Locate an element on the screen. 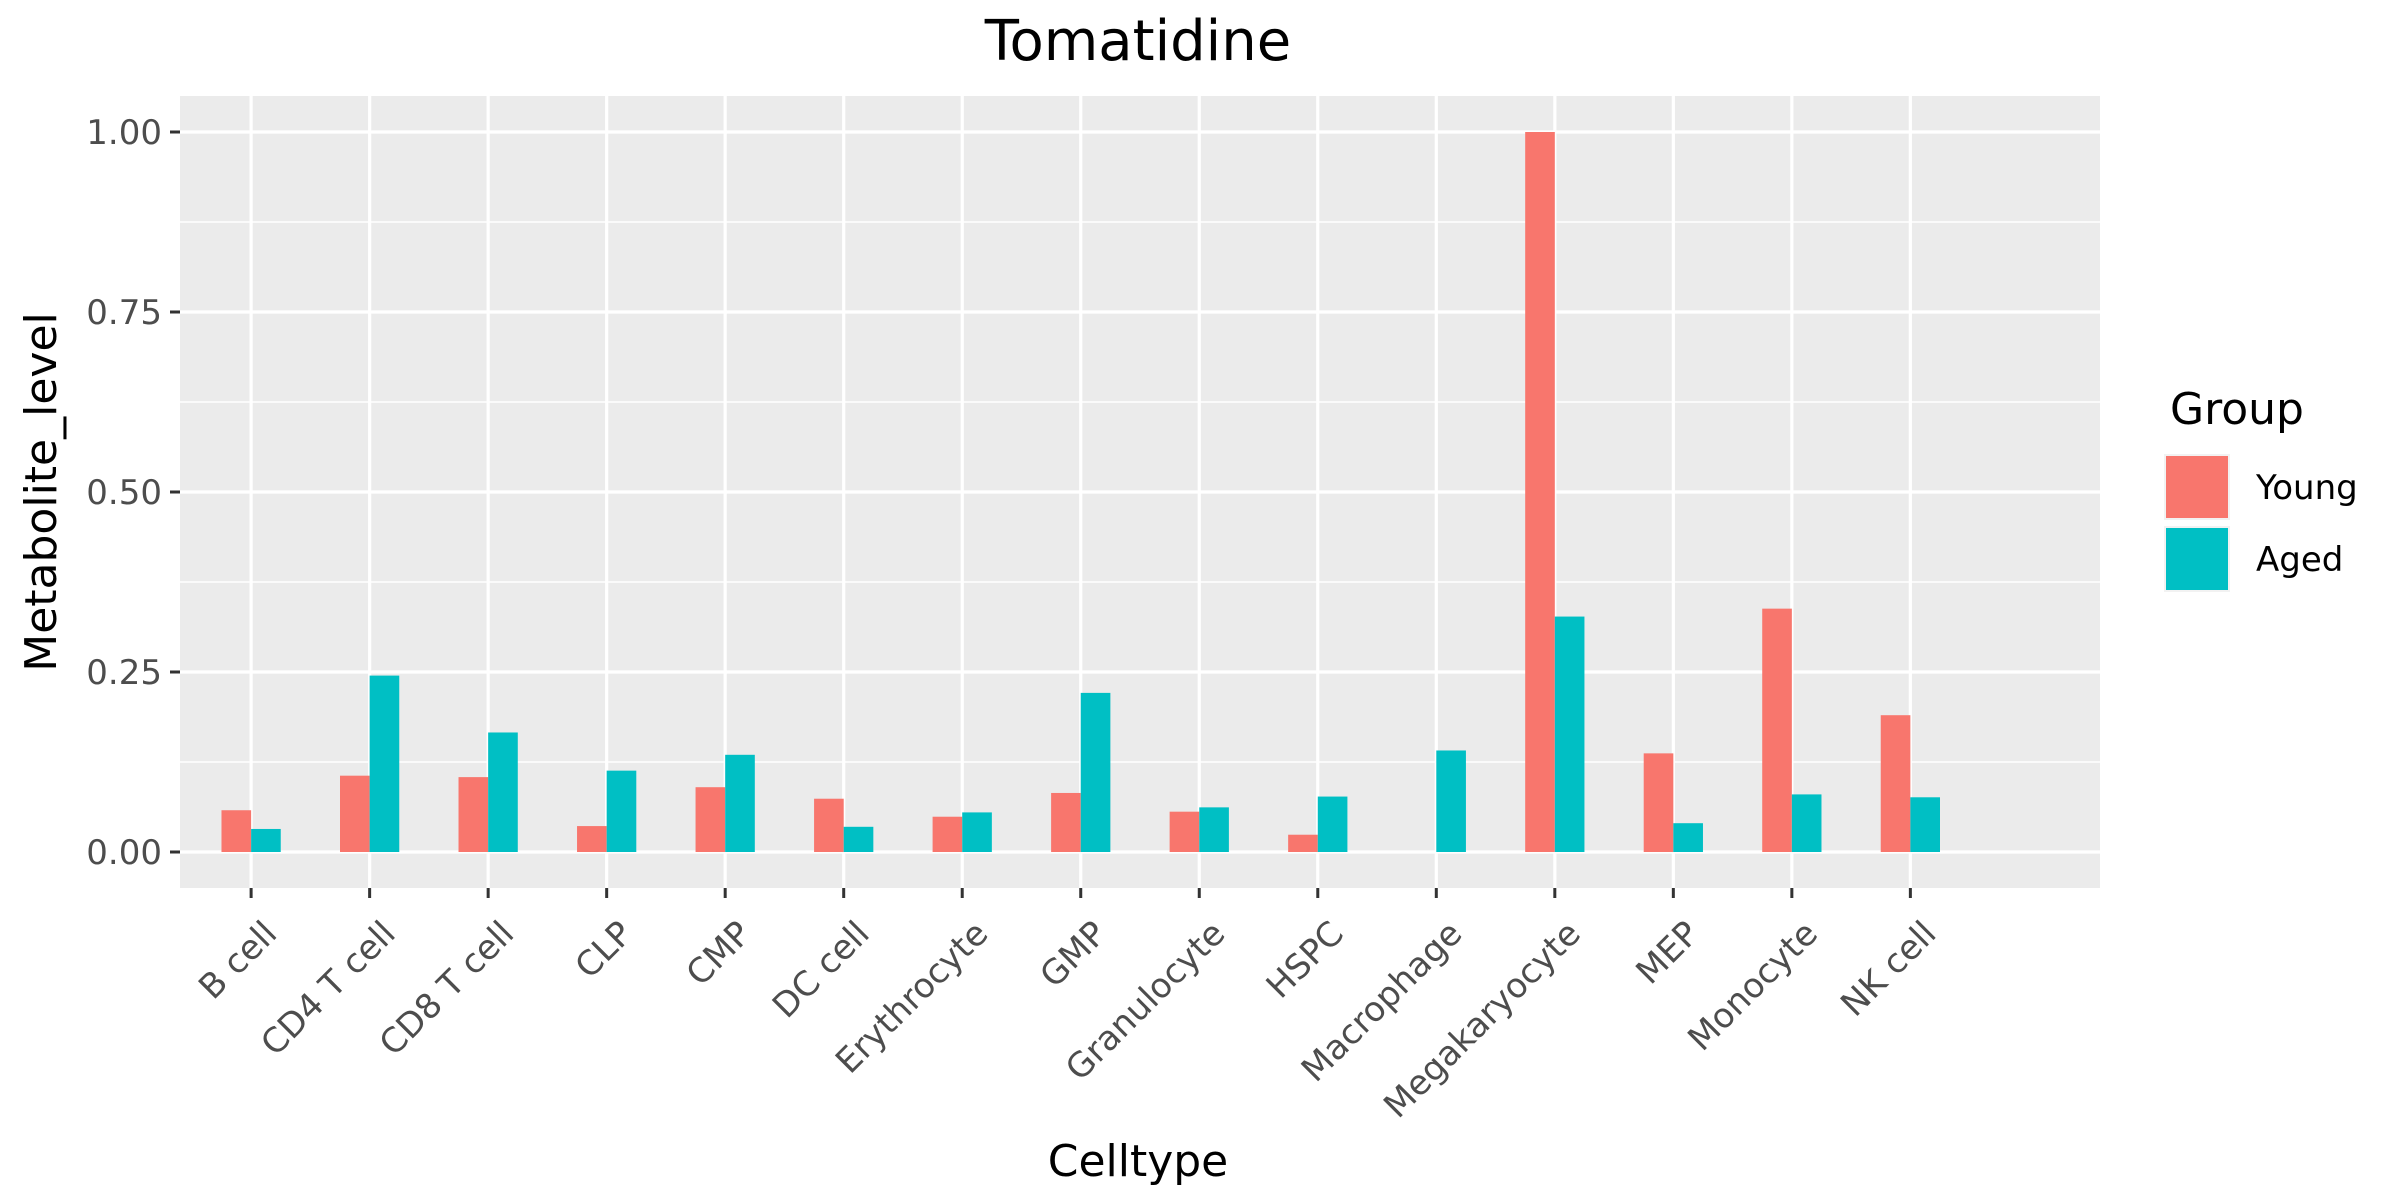 The width and height of the screenshot is (2400, 1200). legend: Group Young Aged is located at coordinates (2261, 488).